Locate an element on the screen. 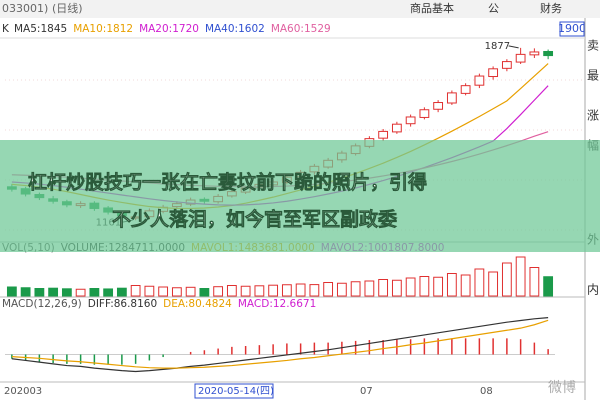 The height and width of the screenshot is (400, 600). sidebar-label: 最 is located at coordinates (593, 76).